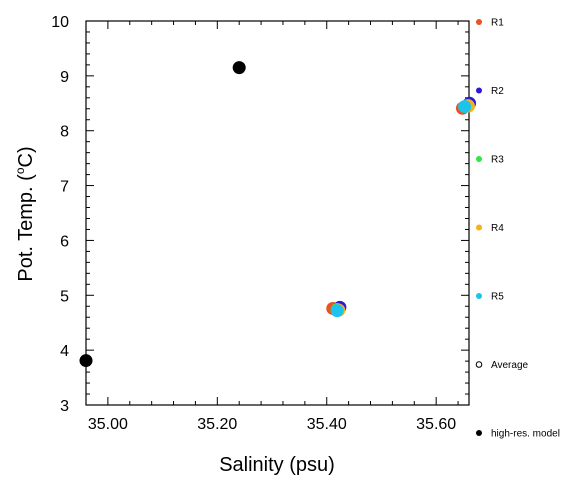  I want to click on y-axis-label-text: Pot. Temp. (, so click(26, 228).